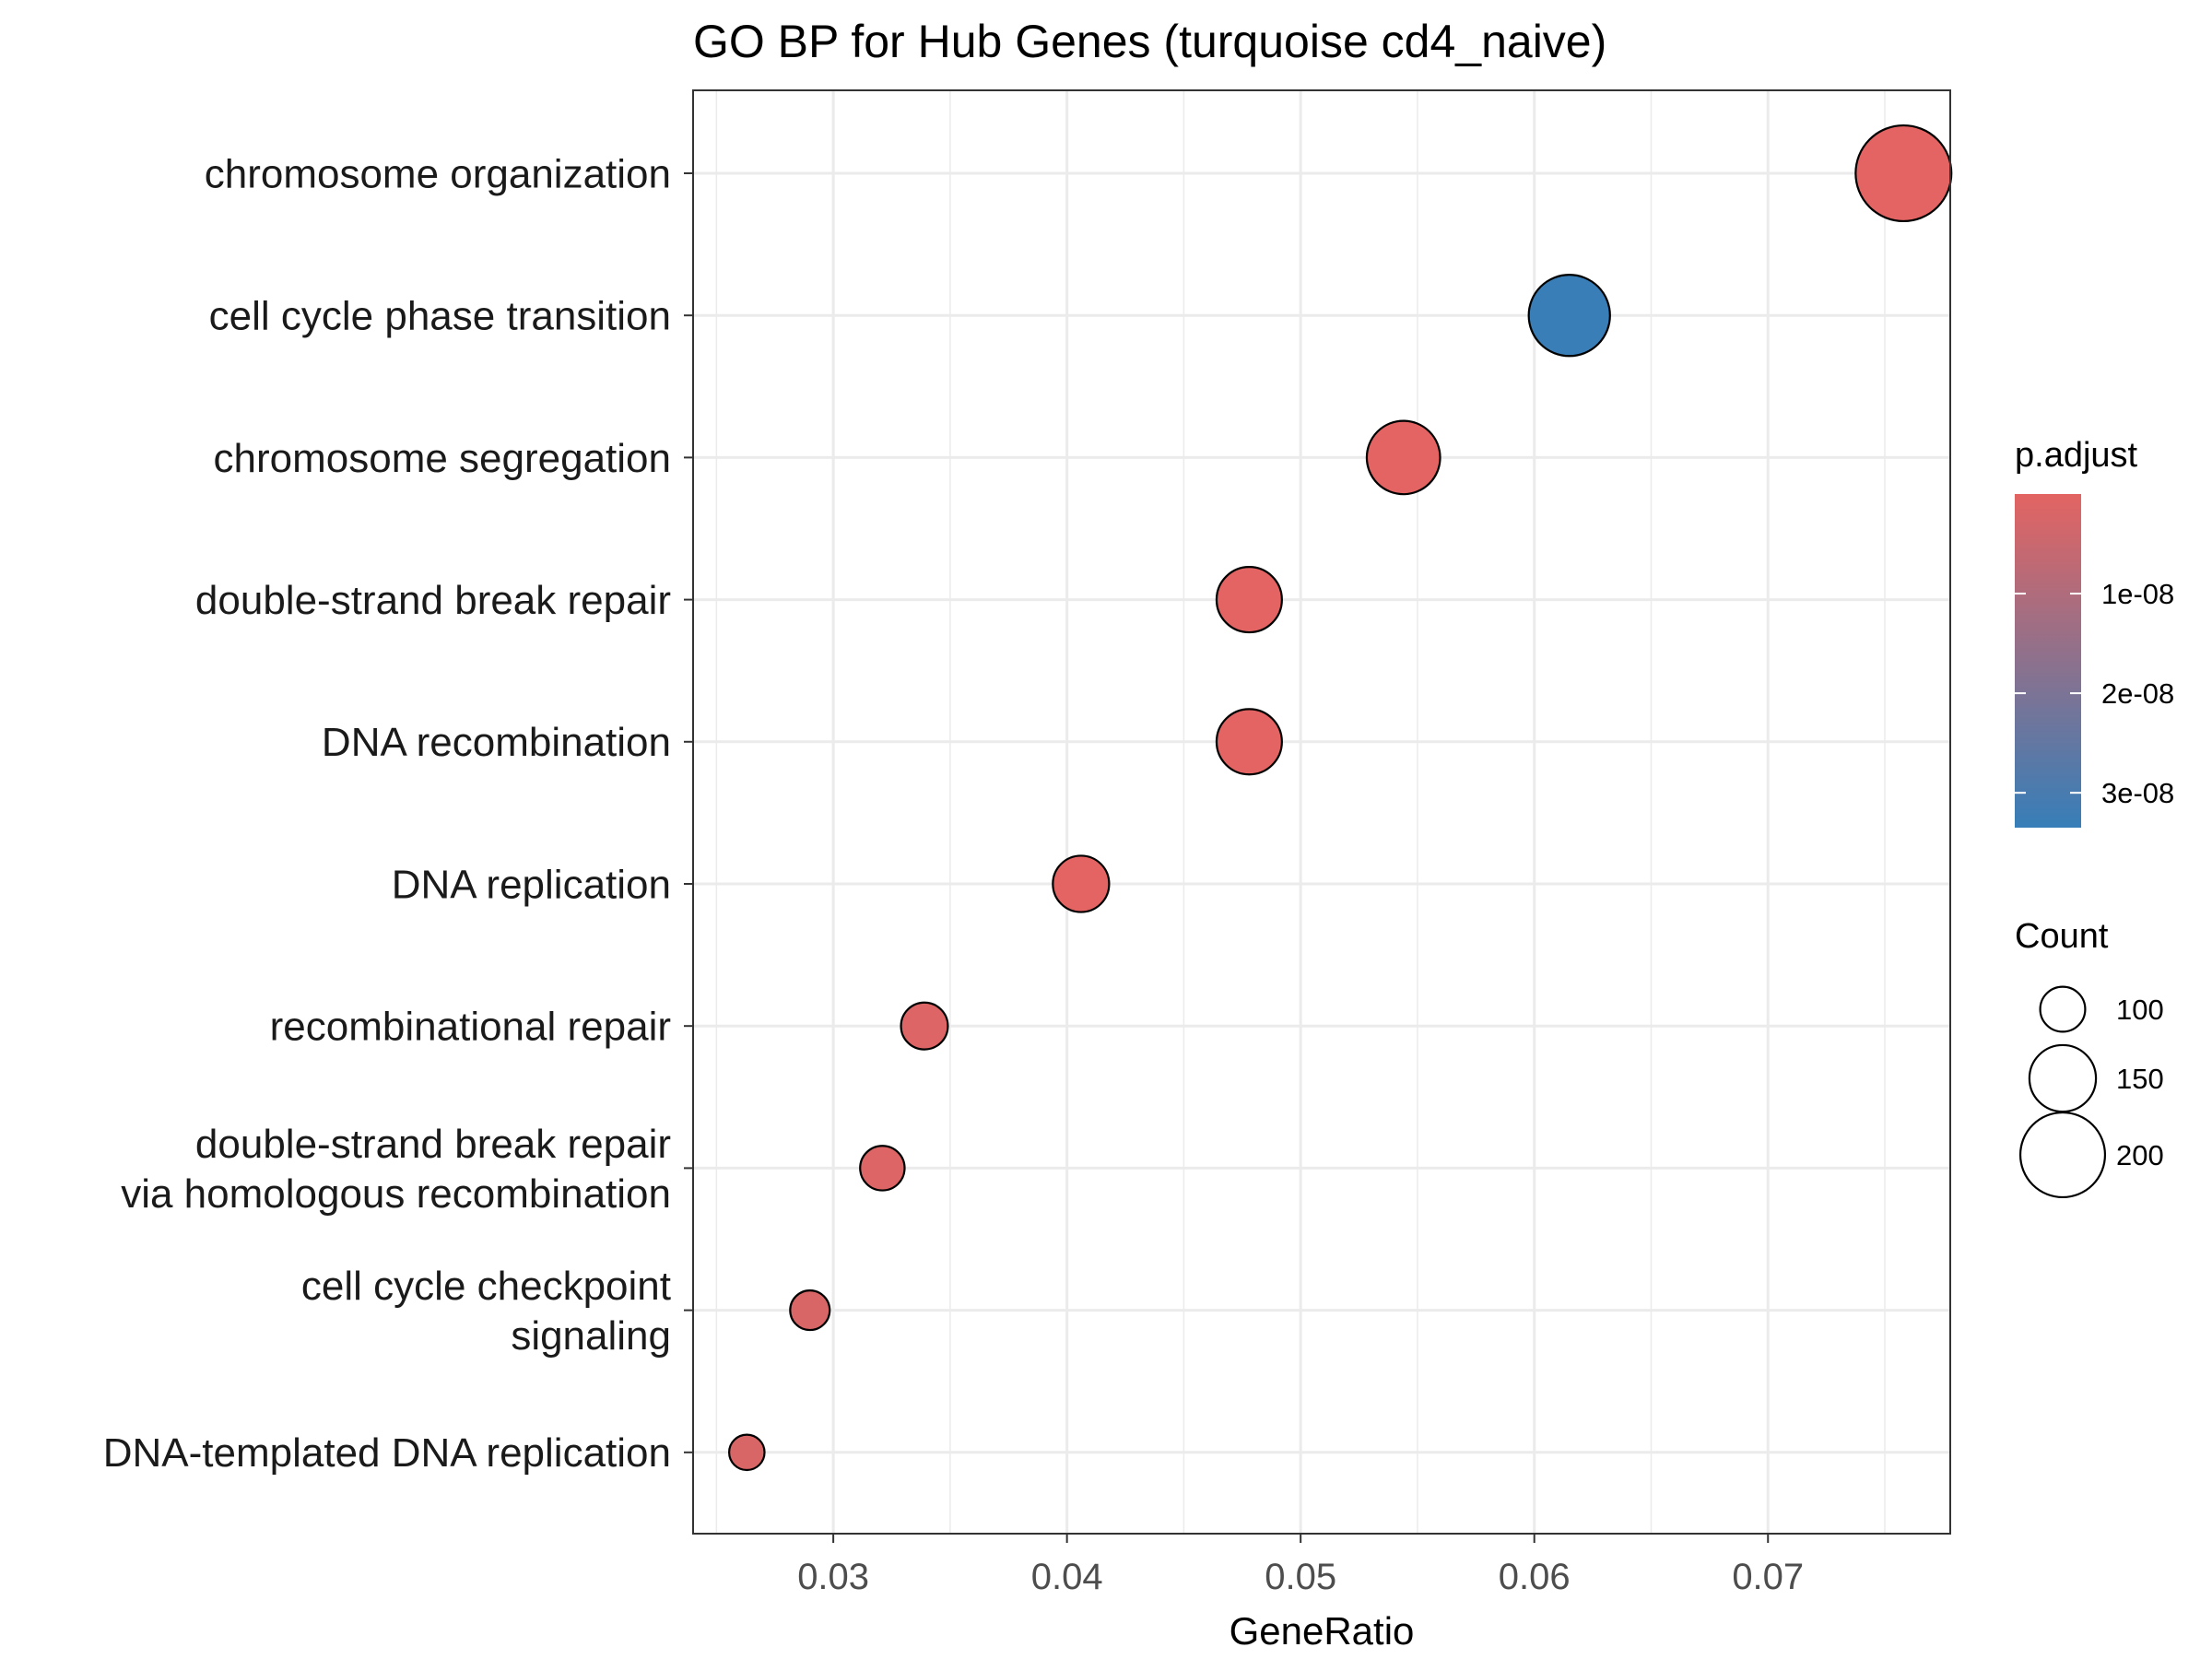  I want to click on y-tick-label: DNA-templated DNA replication, so click(387, 1453).